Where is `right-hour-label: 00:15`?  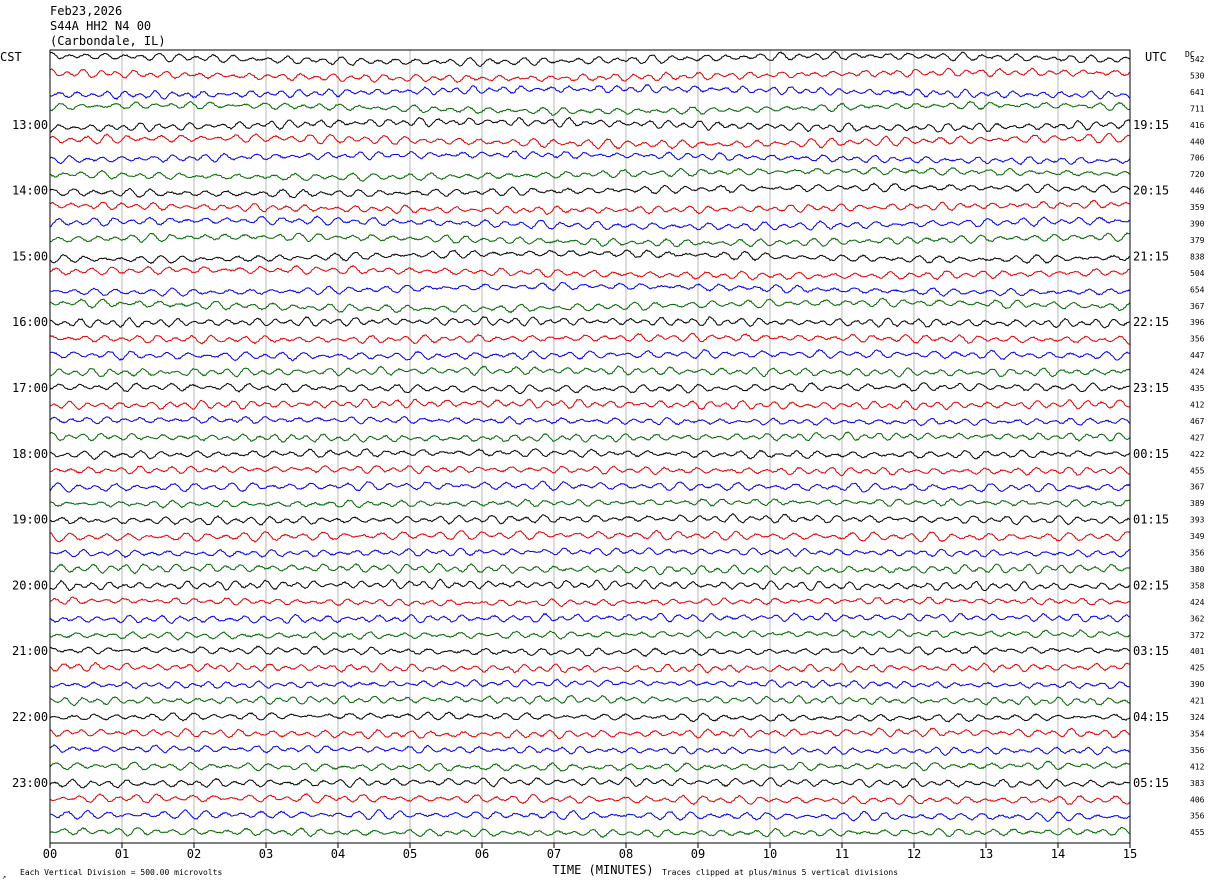
right-hour-label: 00:15 is located at coordinates (1151, 454).